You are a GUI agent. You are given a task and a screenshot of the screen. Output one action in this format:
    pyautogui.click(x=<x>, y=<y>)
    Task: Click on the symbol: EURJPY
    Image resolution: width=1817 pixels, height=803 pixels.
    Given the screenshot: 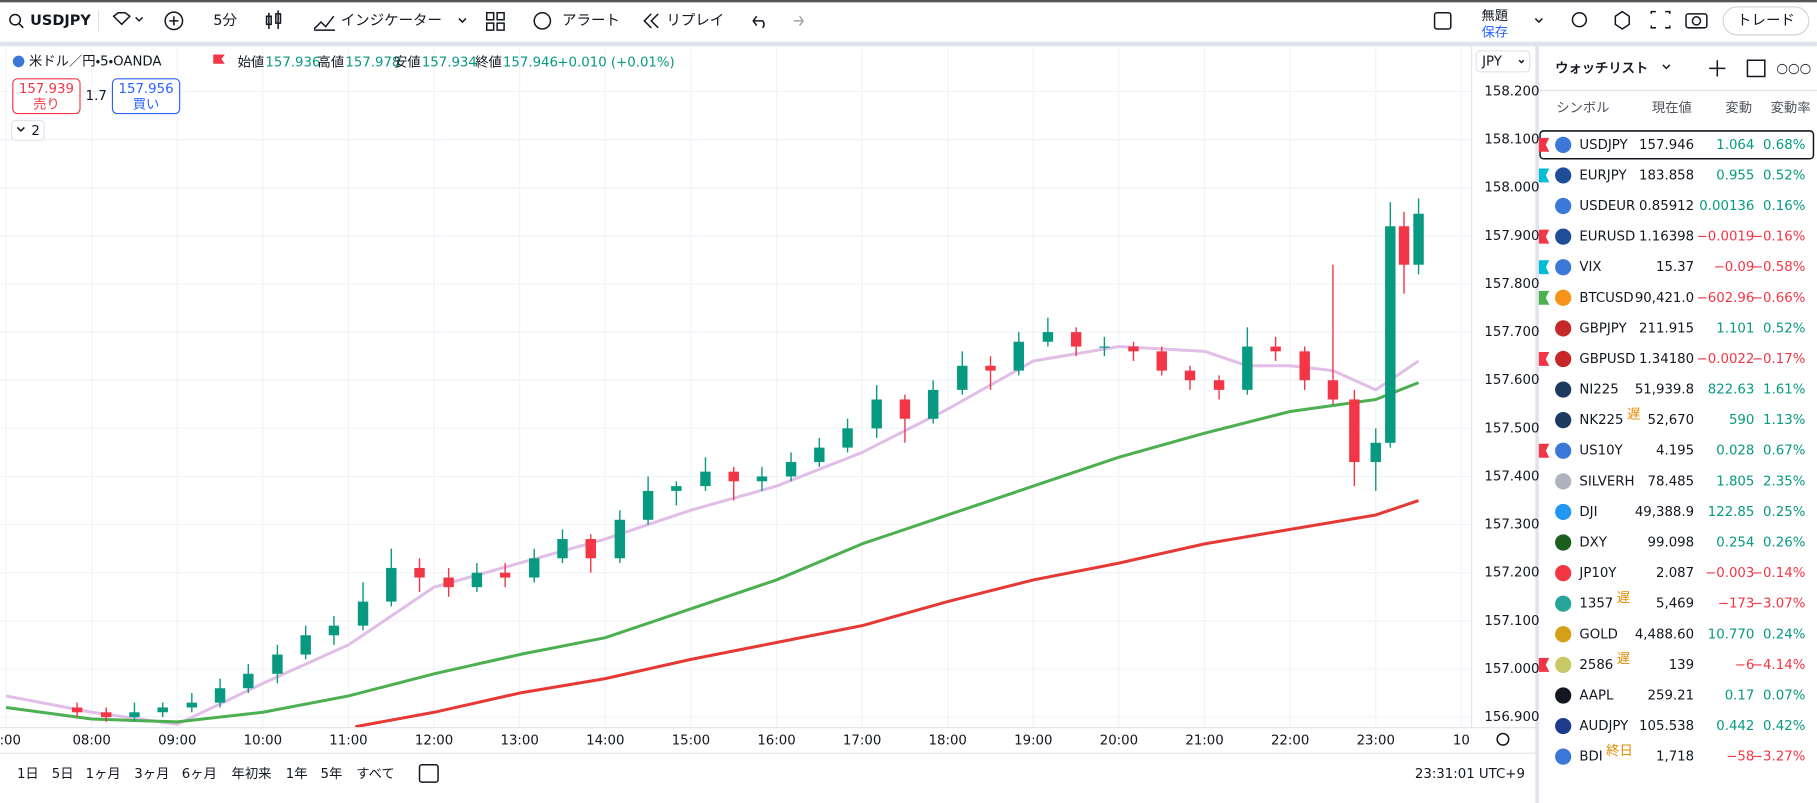 What is the action you would take?
    pyautogui.click(x=1603, y=175)
    